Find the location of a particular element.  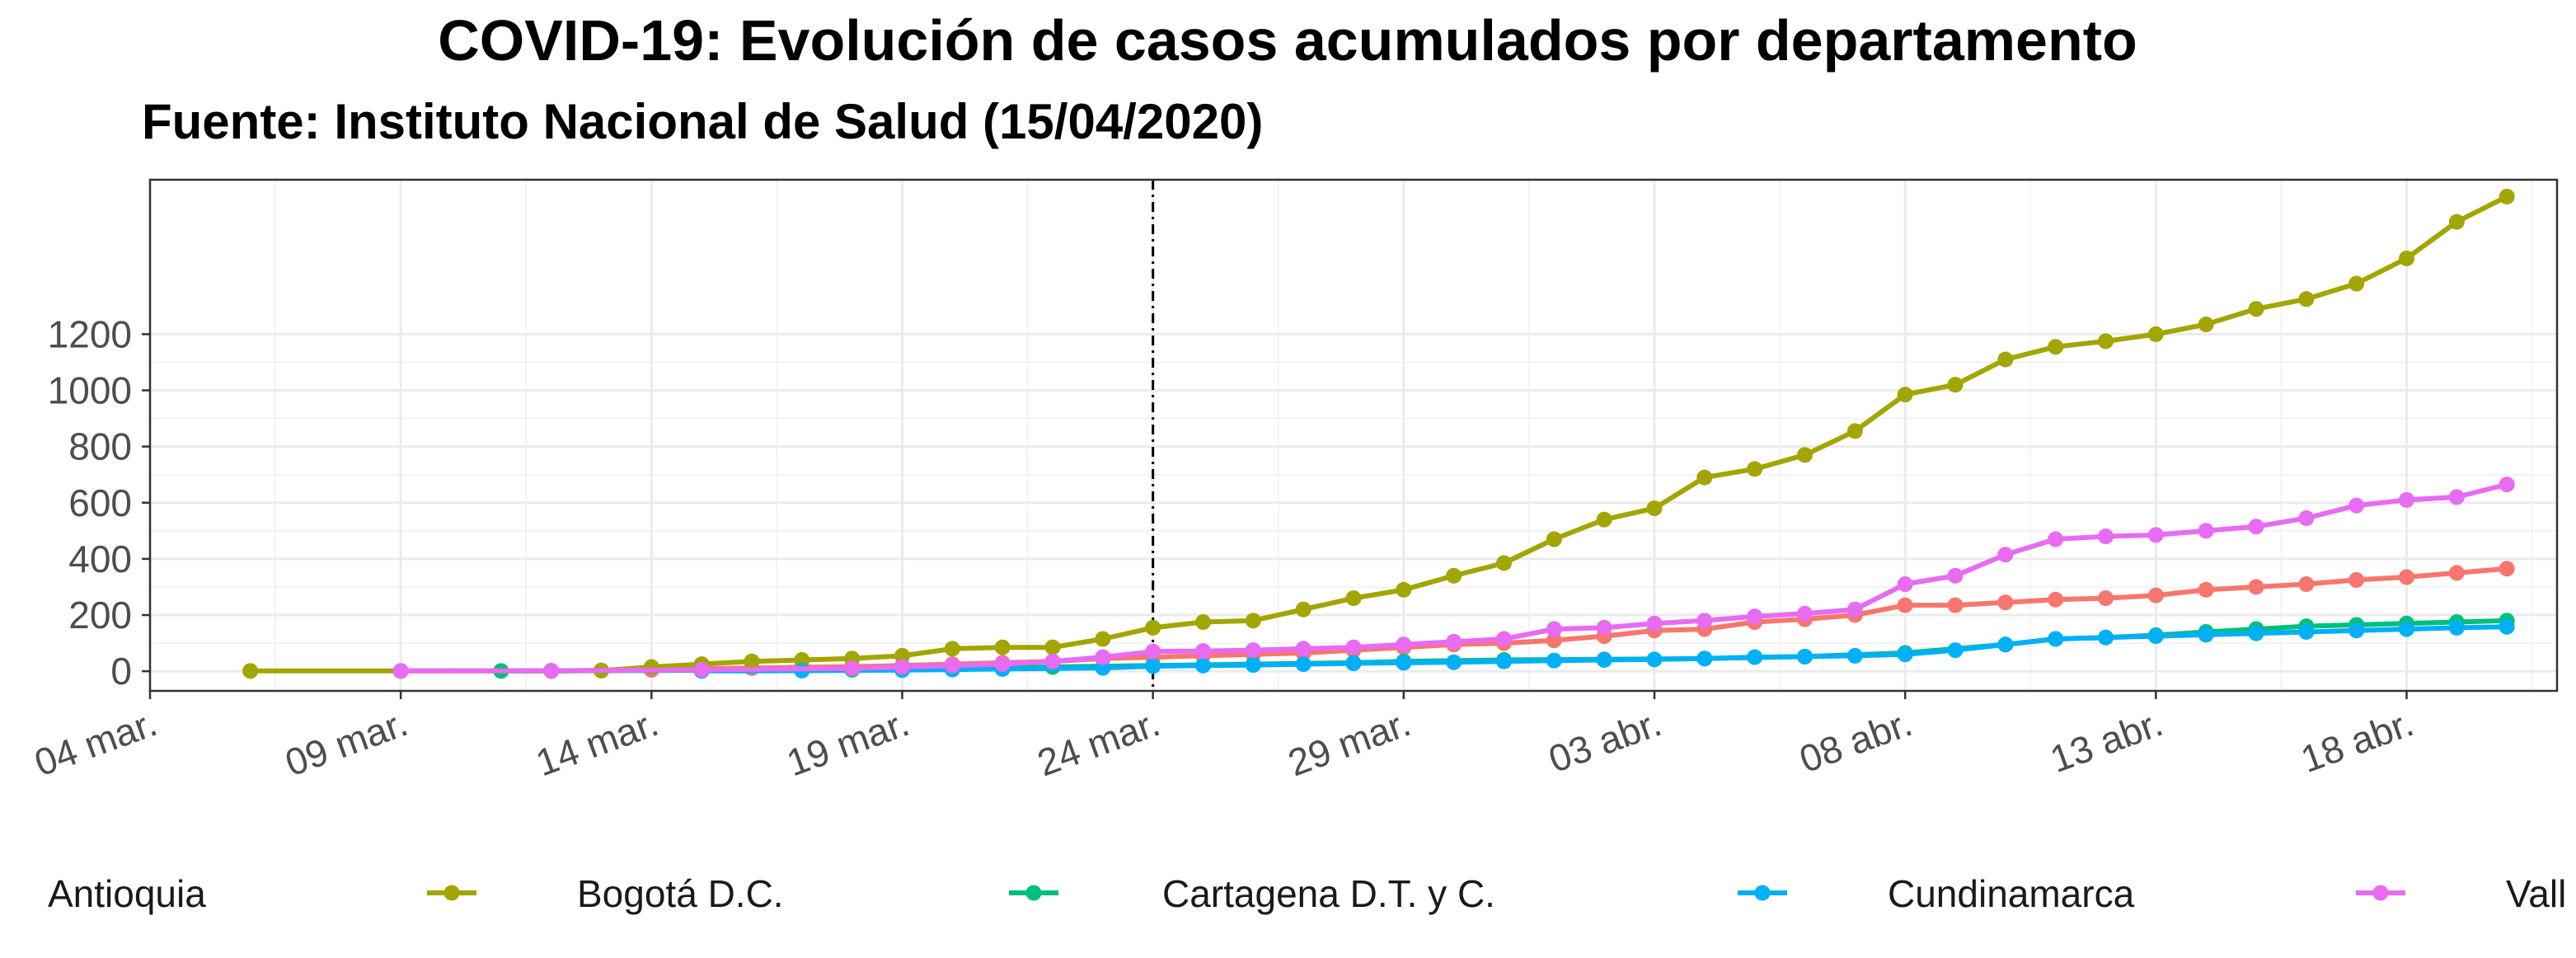

legend-label: Bogotá D.C. is located at coordinates (681, 894).